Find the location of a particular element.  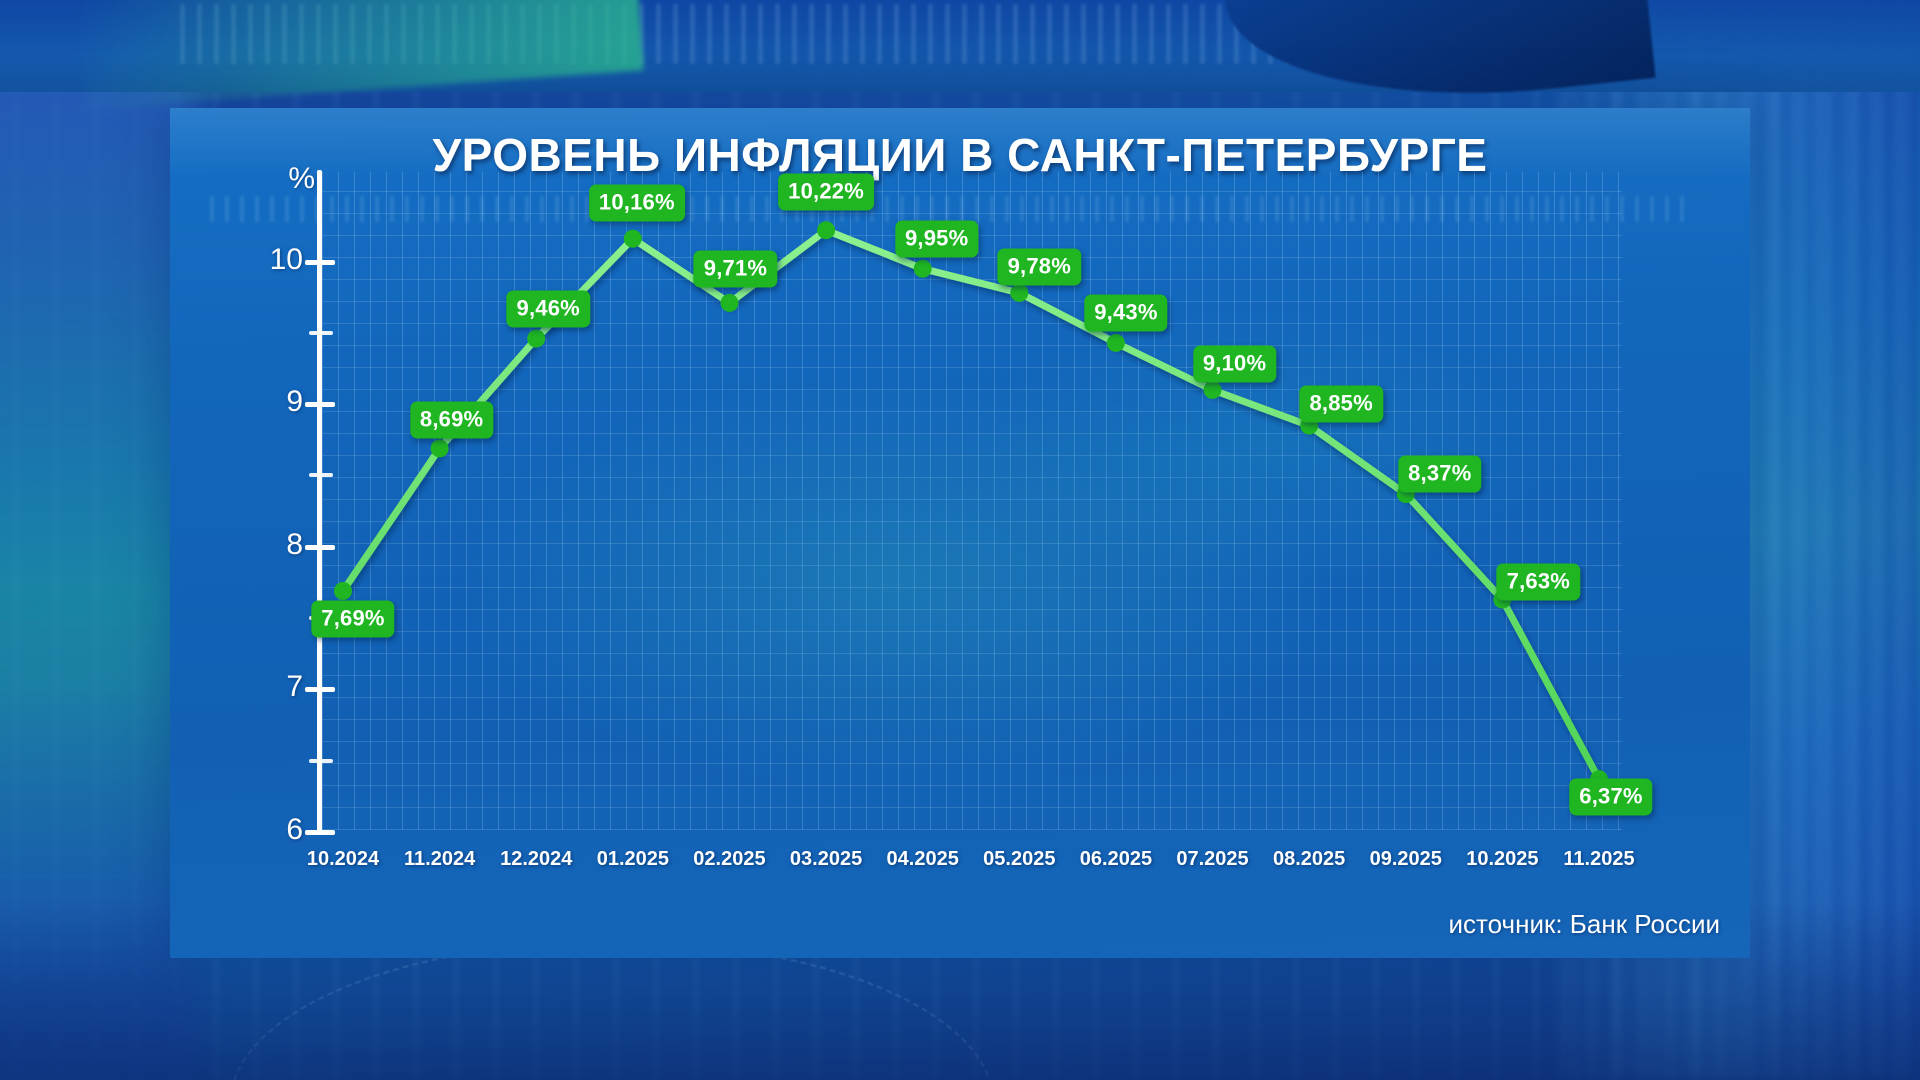

panel-sheen is located at coordinates (960, 143).